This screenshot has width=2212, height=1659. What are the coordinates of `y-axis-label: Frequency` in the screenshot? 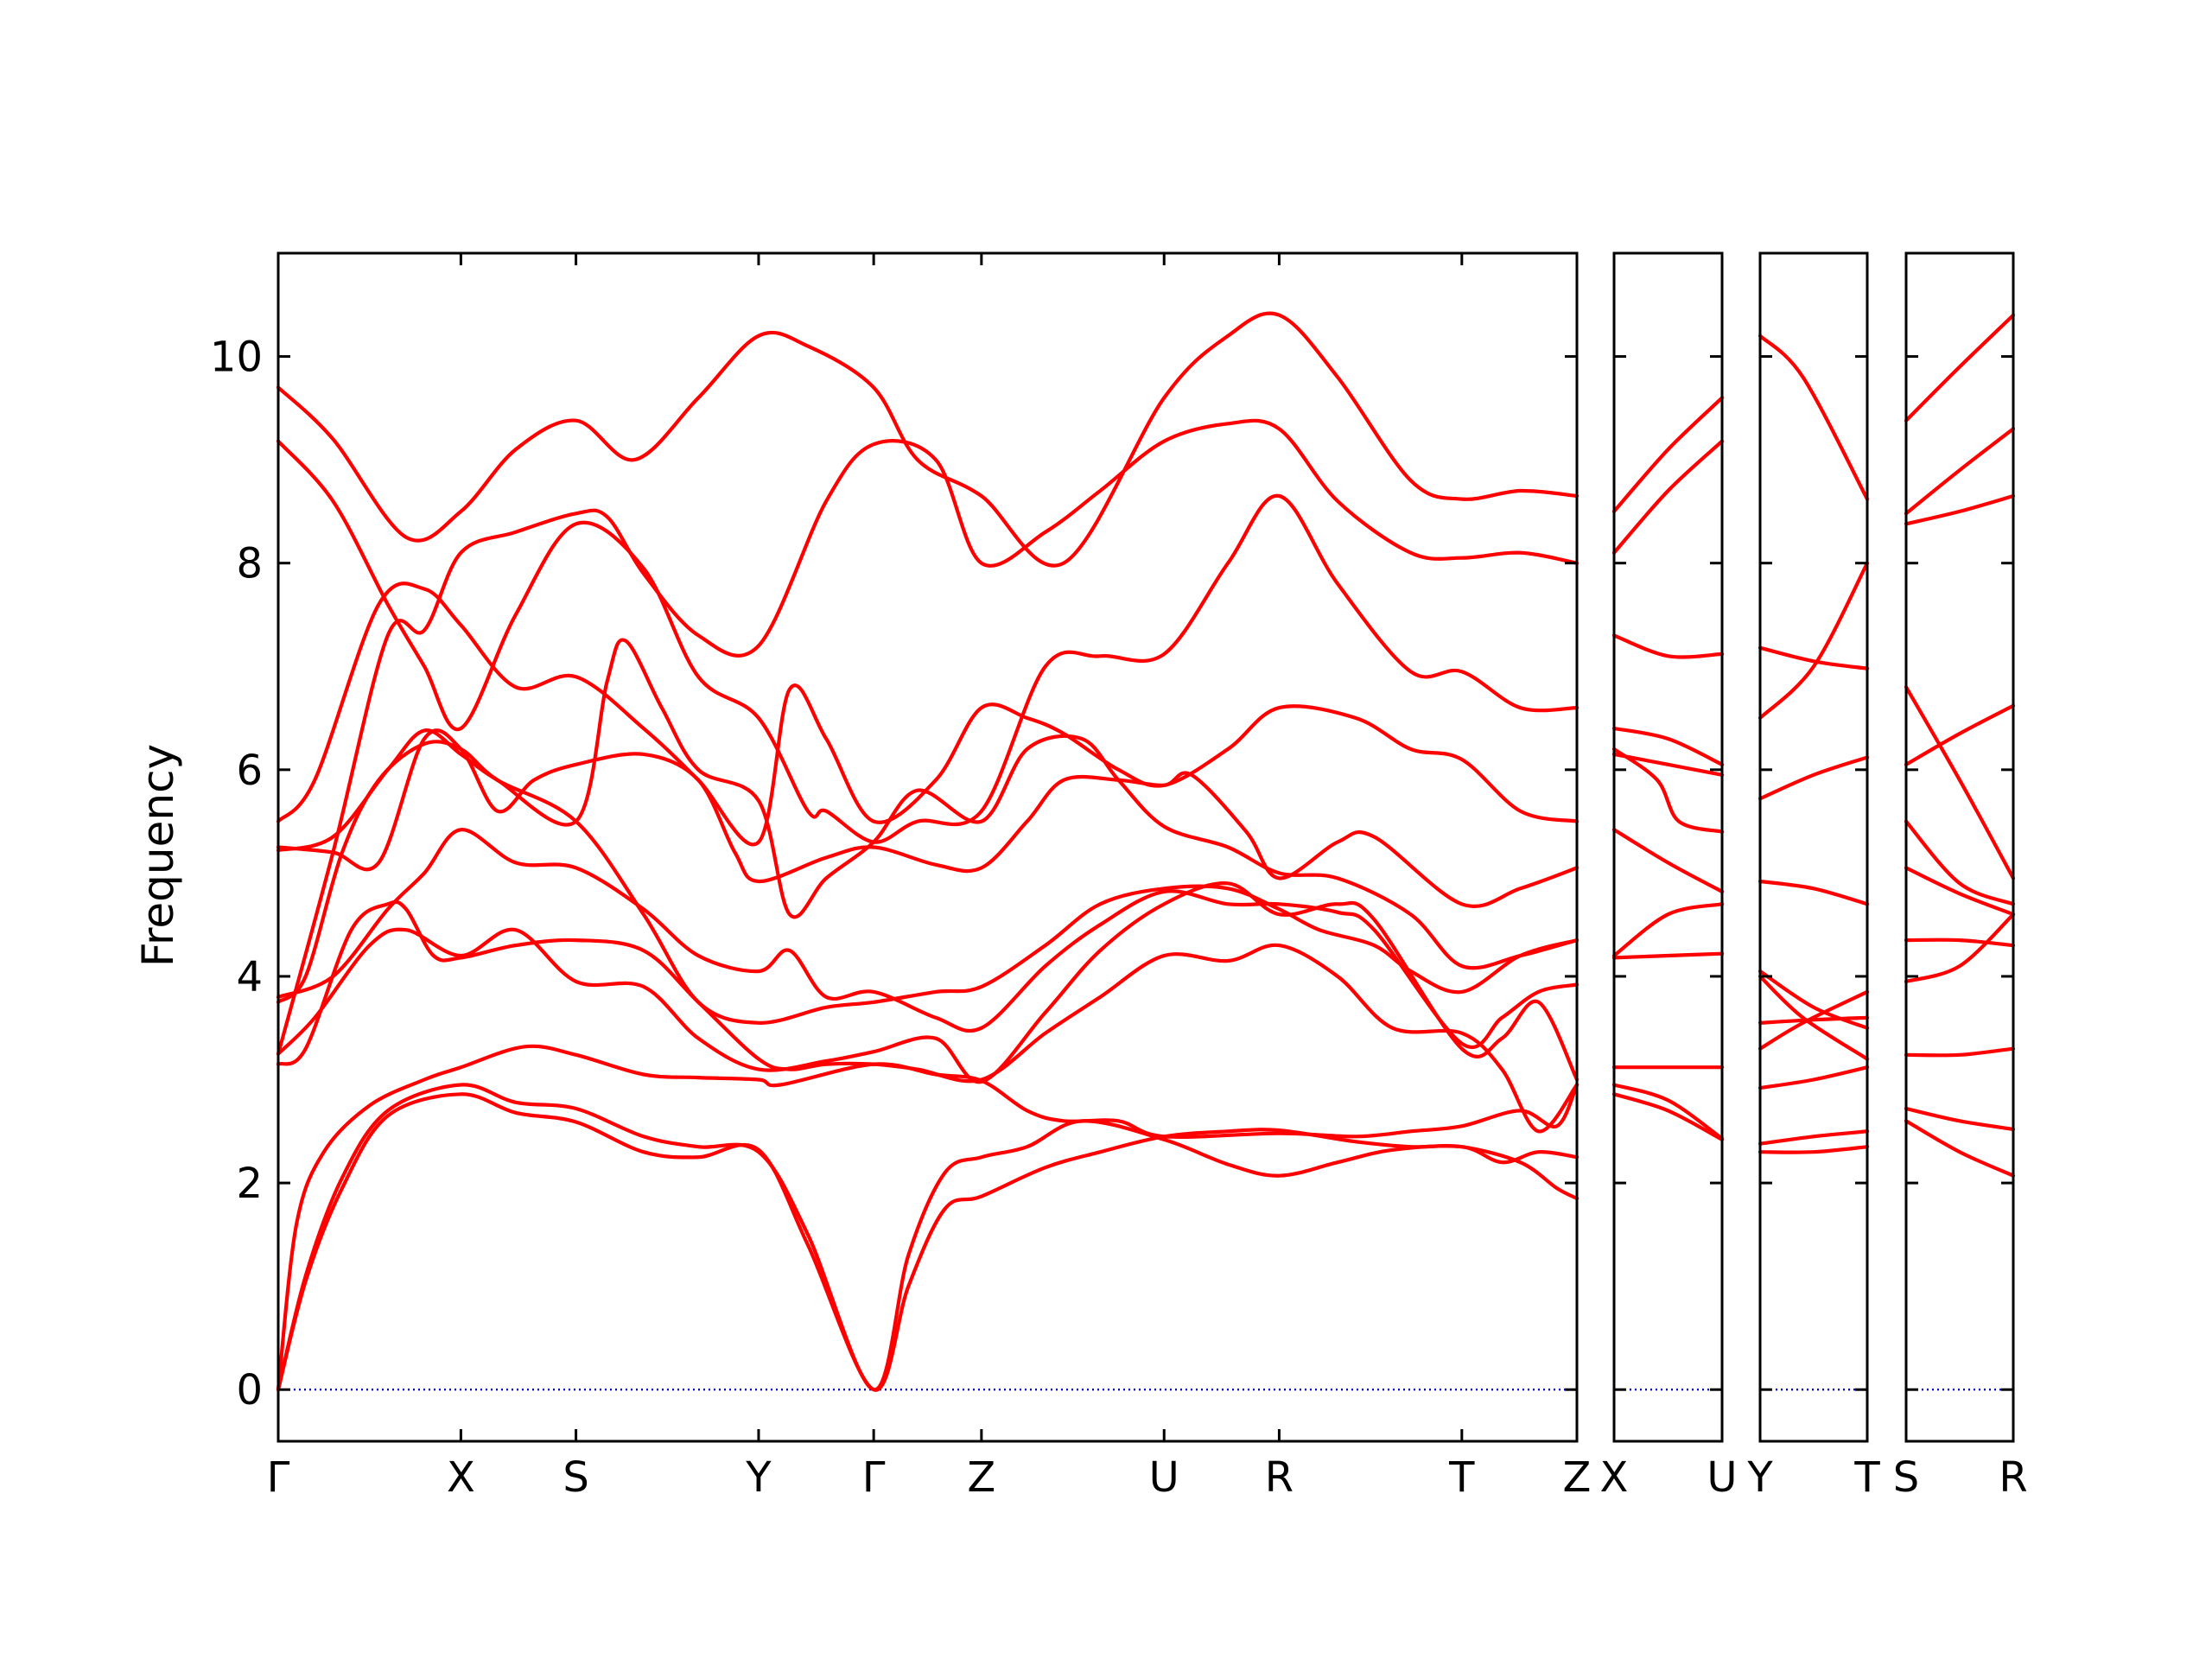 It's located at (158, 855).